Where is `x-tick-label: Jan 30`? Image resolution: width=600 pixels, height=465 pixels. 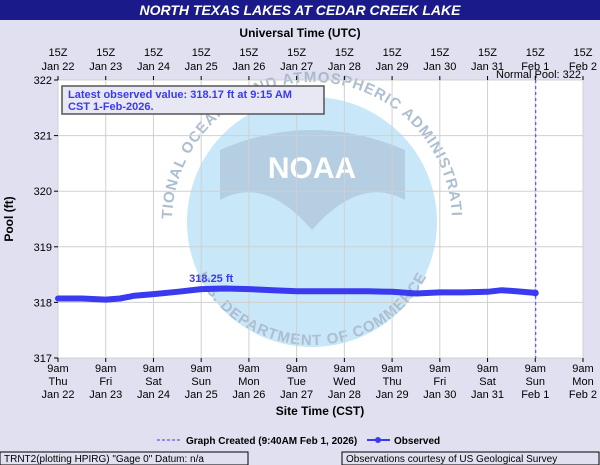
x-tick-label: Jan 30 is located at coordinates (439, 395).